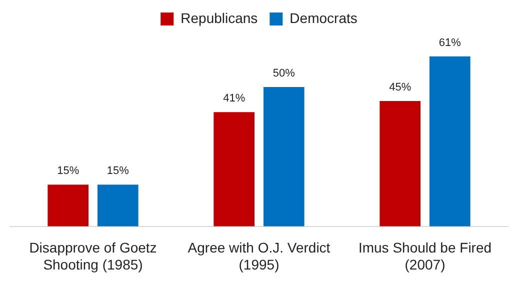  Describe the element at coordinates (425, 256) in the screenshot. I see `x-tick-label: Imus Should be Fired (2007)` at that location.